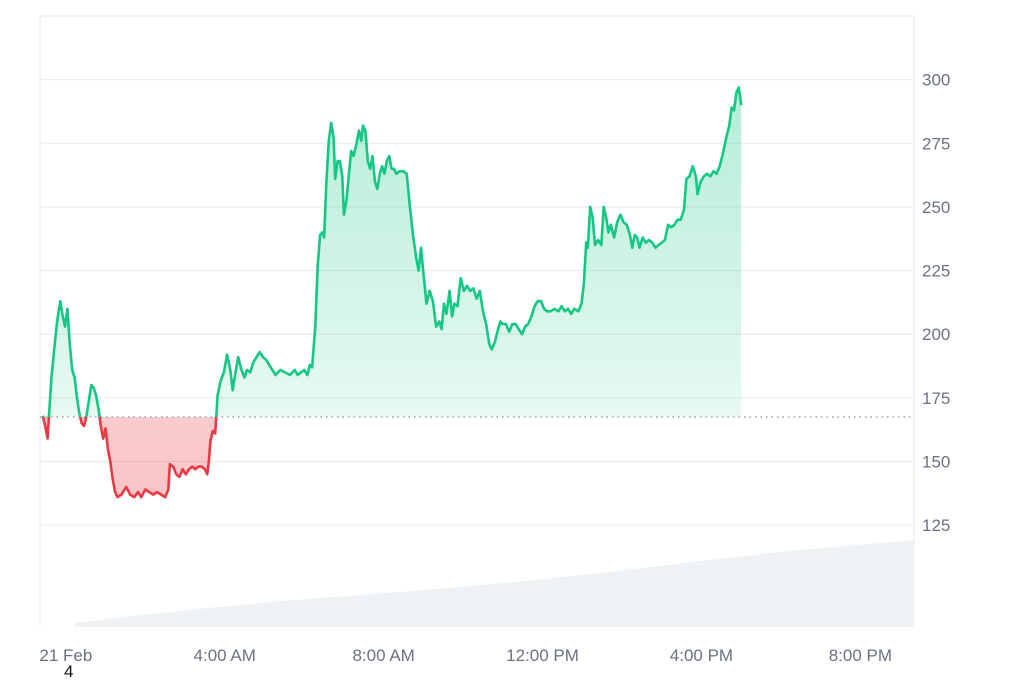 This screenshot has width=1024, height=683. What do you see at coordinates (701, 655) in the screenshot?
I see `x-tick-label: 4:00 PM` at bounding box center [701, 655].